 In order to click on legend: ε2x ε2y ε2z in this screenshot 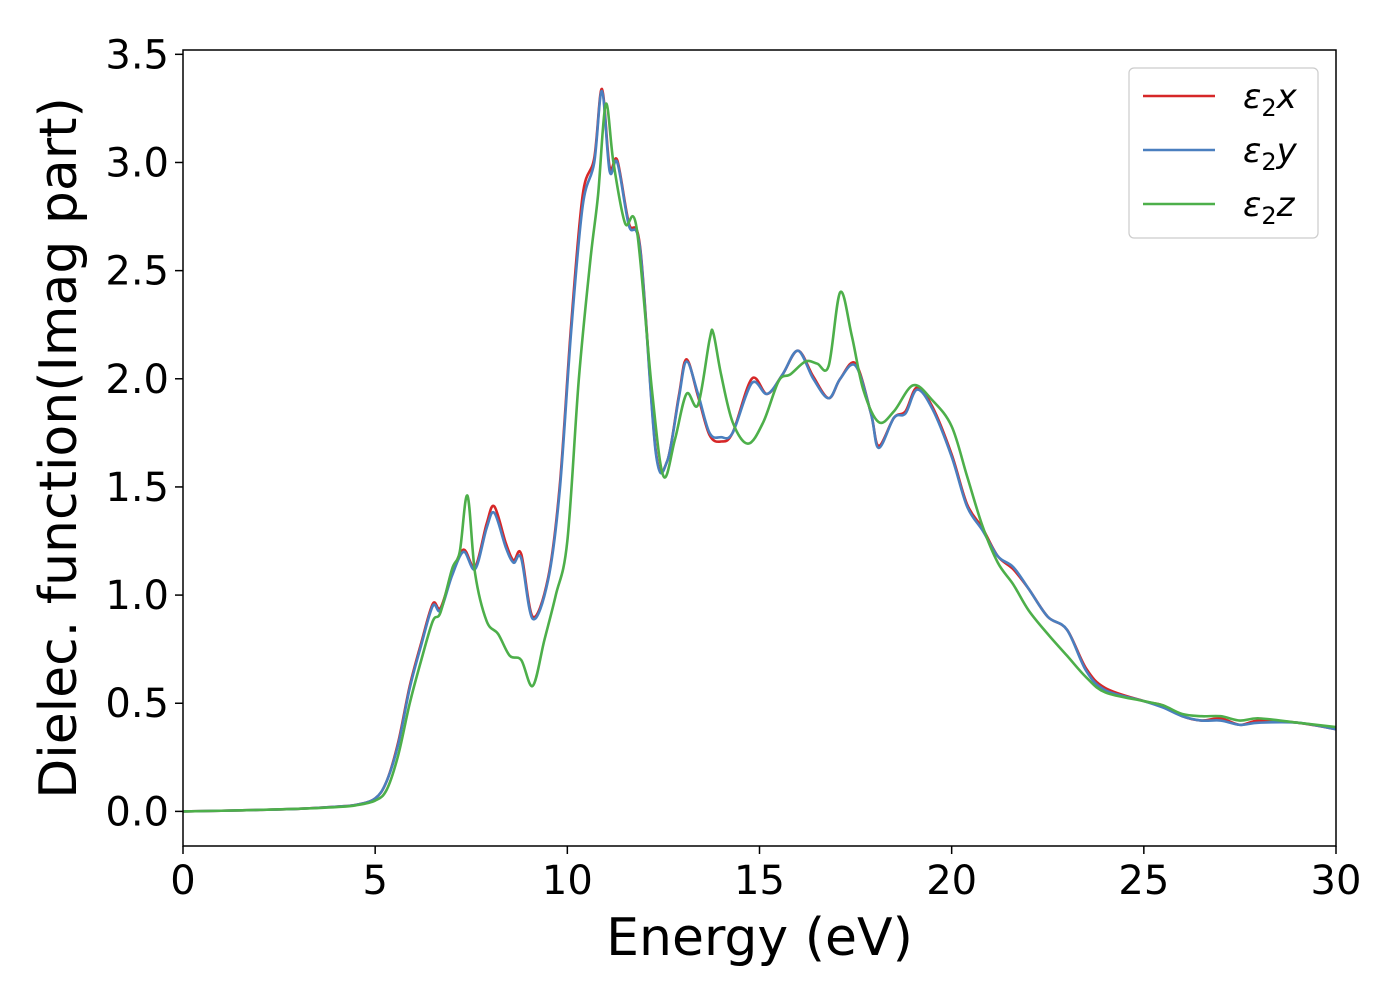, I will do `click(1223, 153)`.